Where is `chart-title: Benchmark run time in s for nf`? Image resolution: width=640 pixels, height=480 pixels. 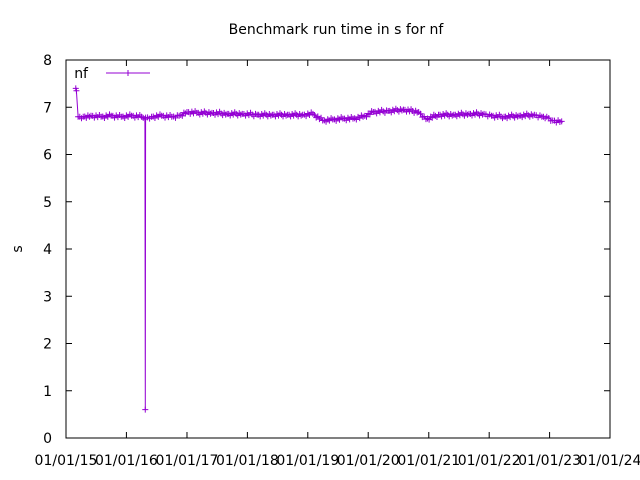
chart-title: Benchmark run time in s for nf is located at coordinates (337, 30).